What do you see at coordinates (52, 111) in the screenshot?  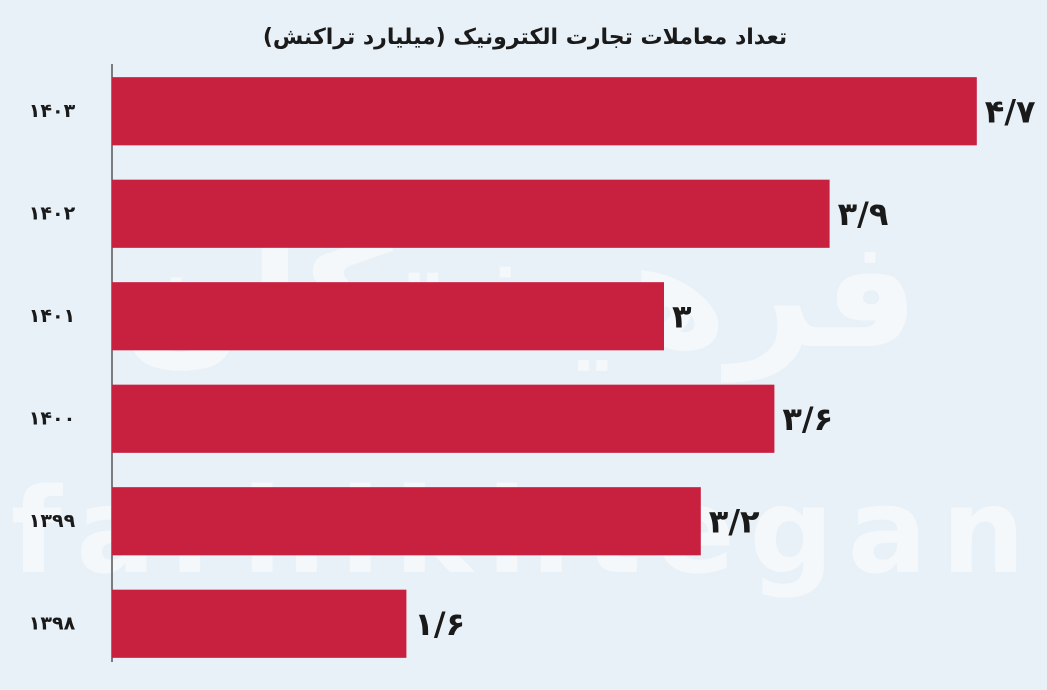 I see `y-tick-label: ۱۴۰۳` at bounding box center [52, 111].